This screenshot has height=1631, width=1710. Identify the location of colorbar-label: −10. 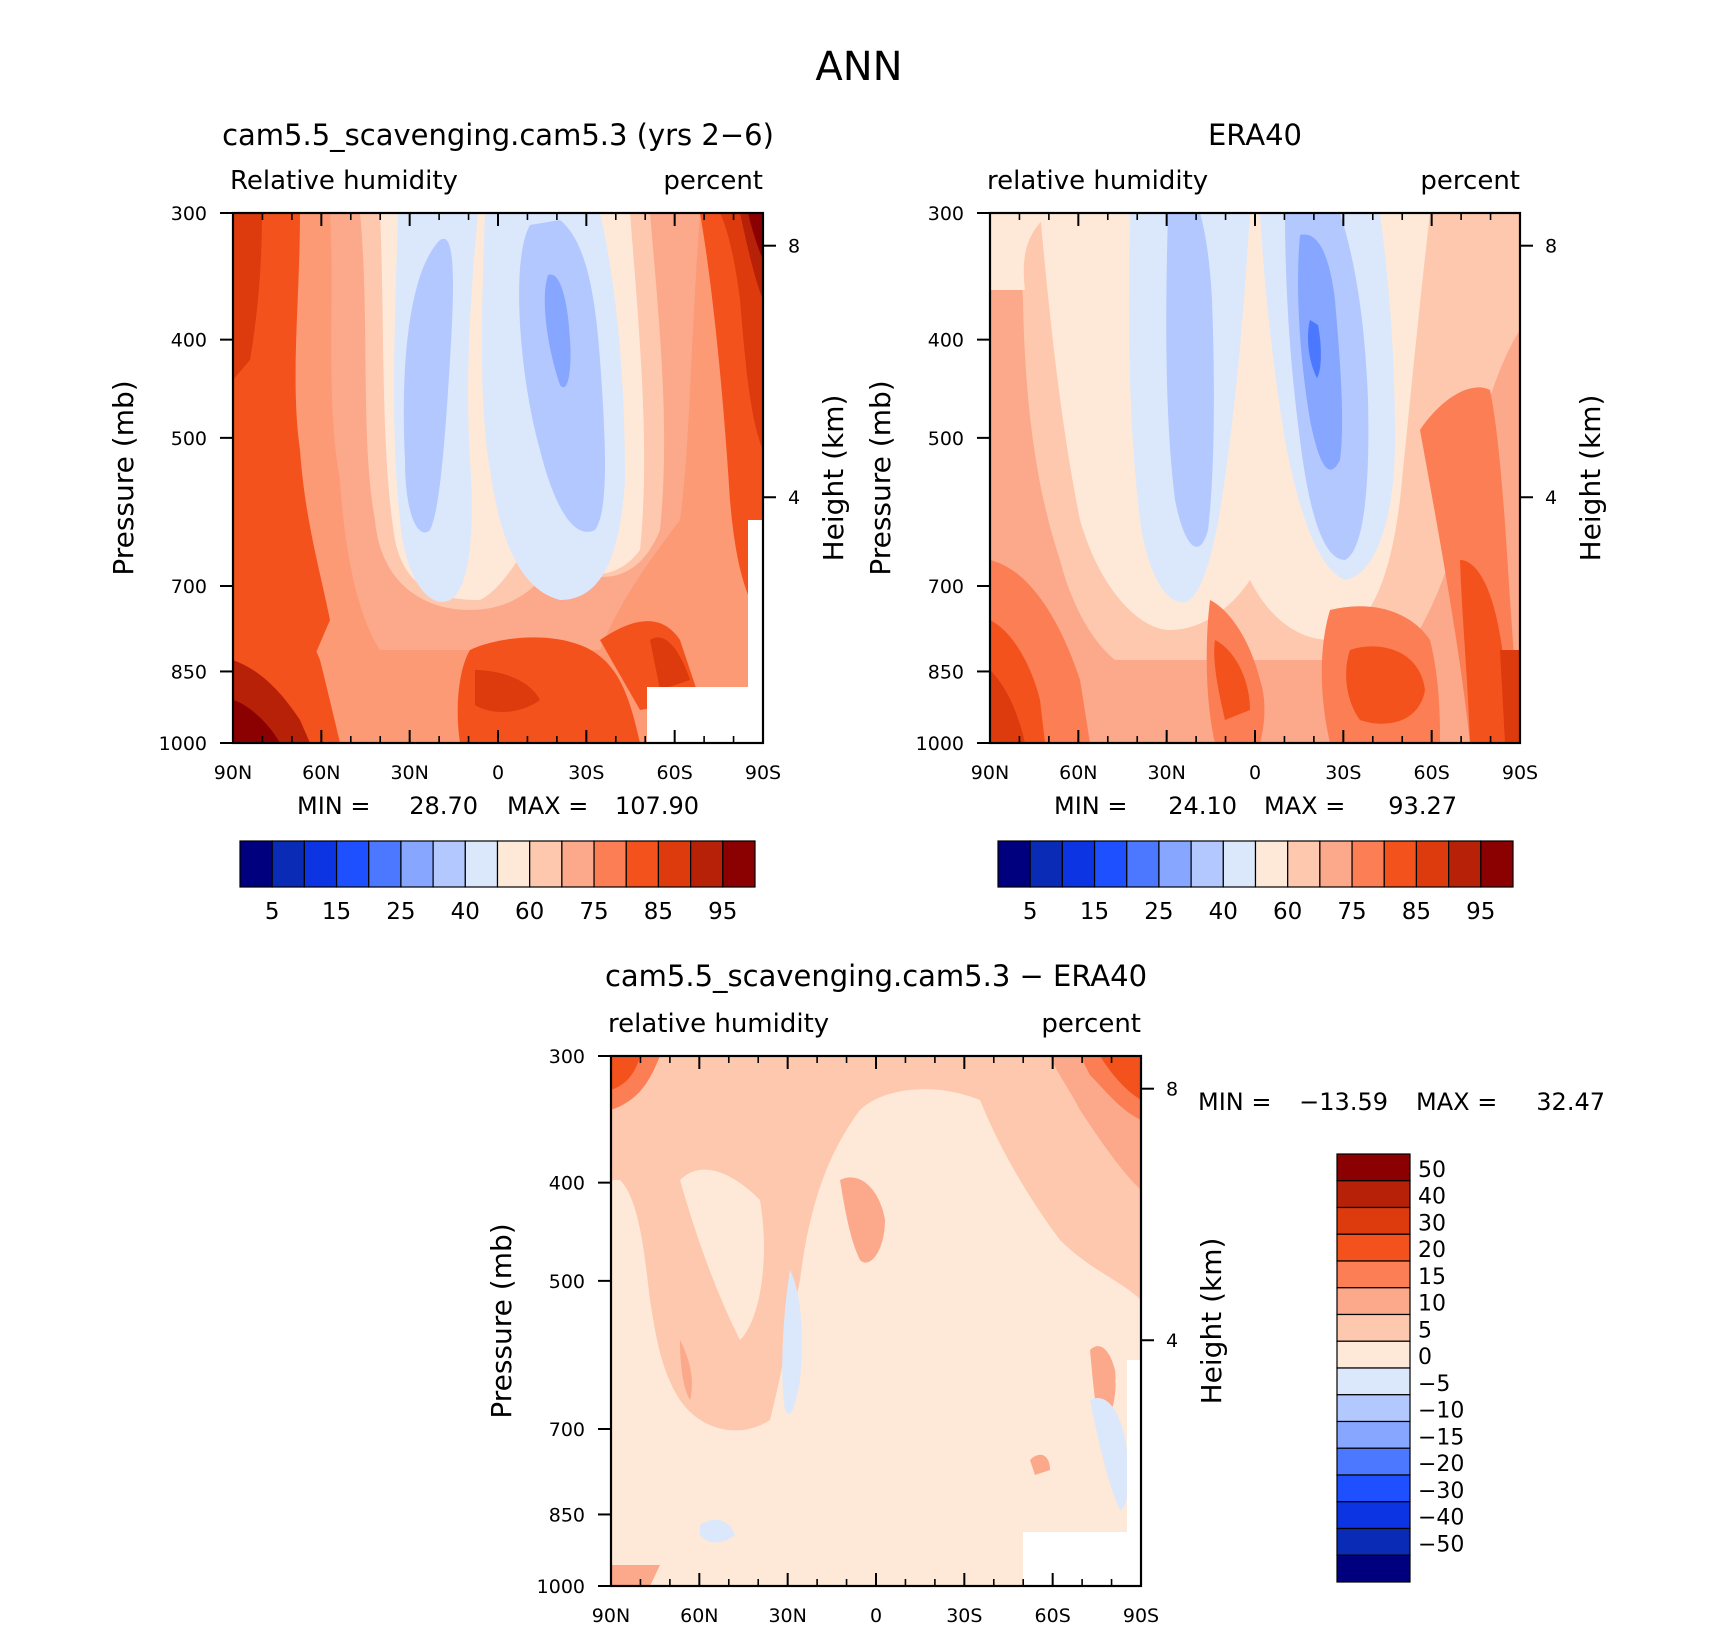
(1441, 1411).